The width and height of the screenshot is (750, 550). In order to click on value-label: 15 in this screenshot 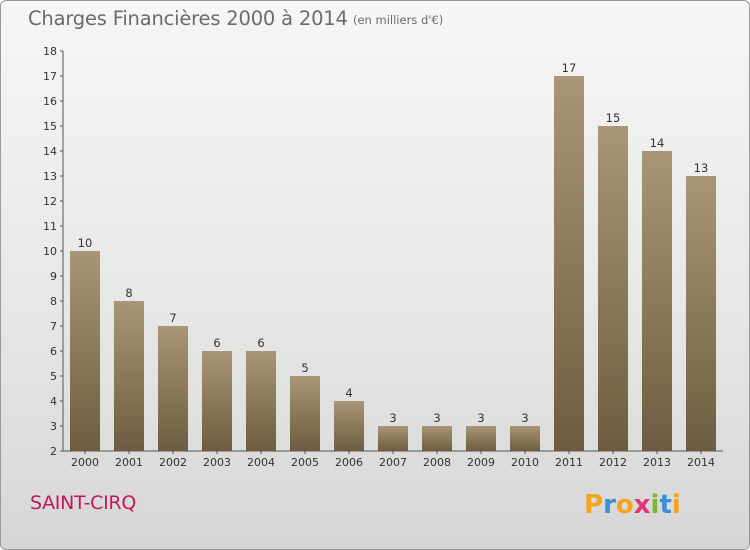, I will do `click(613, 118)`.